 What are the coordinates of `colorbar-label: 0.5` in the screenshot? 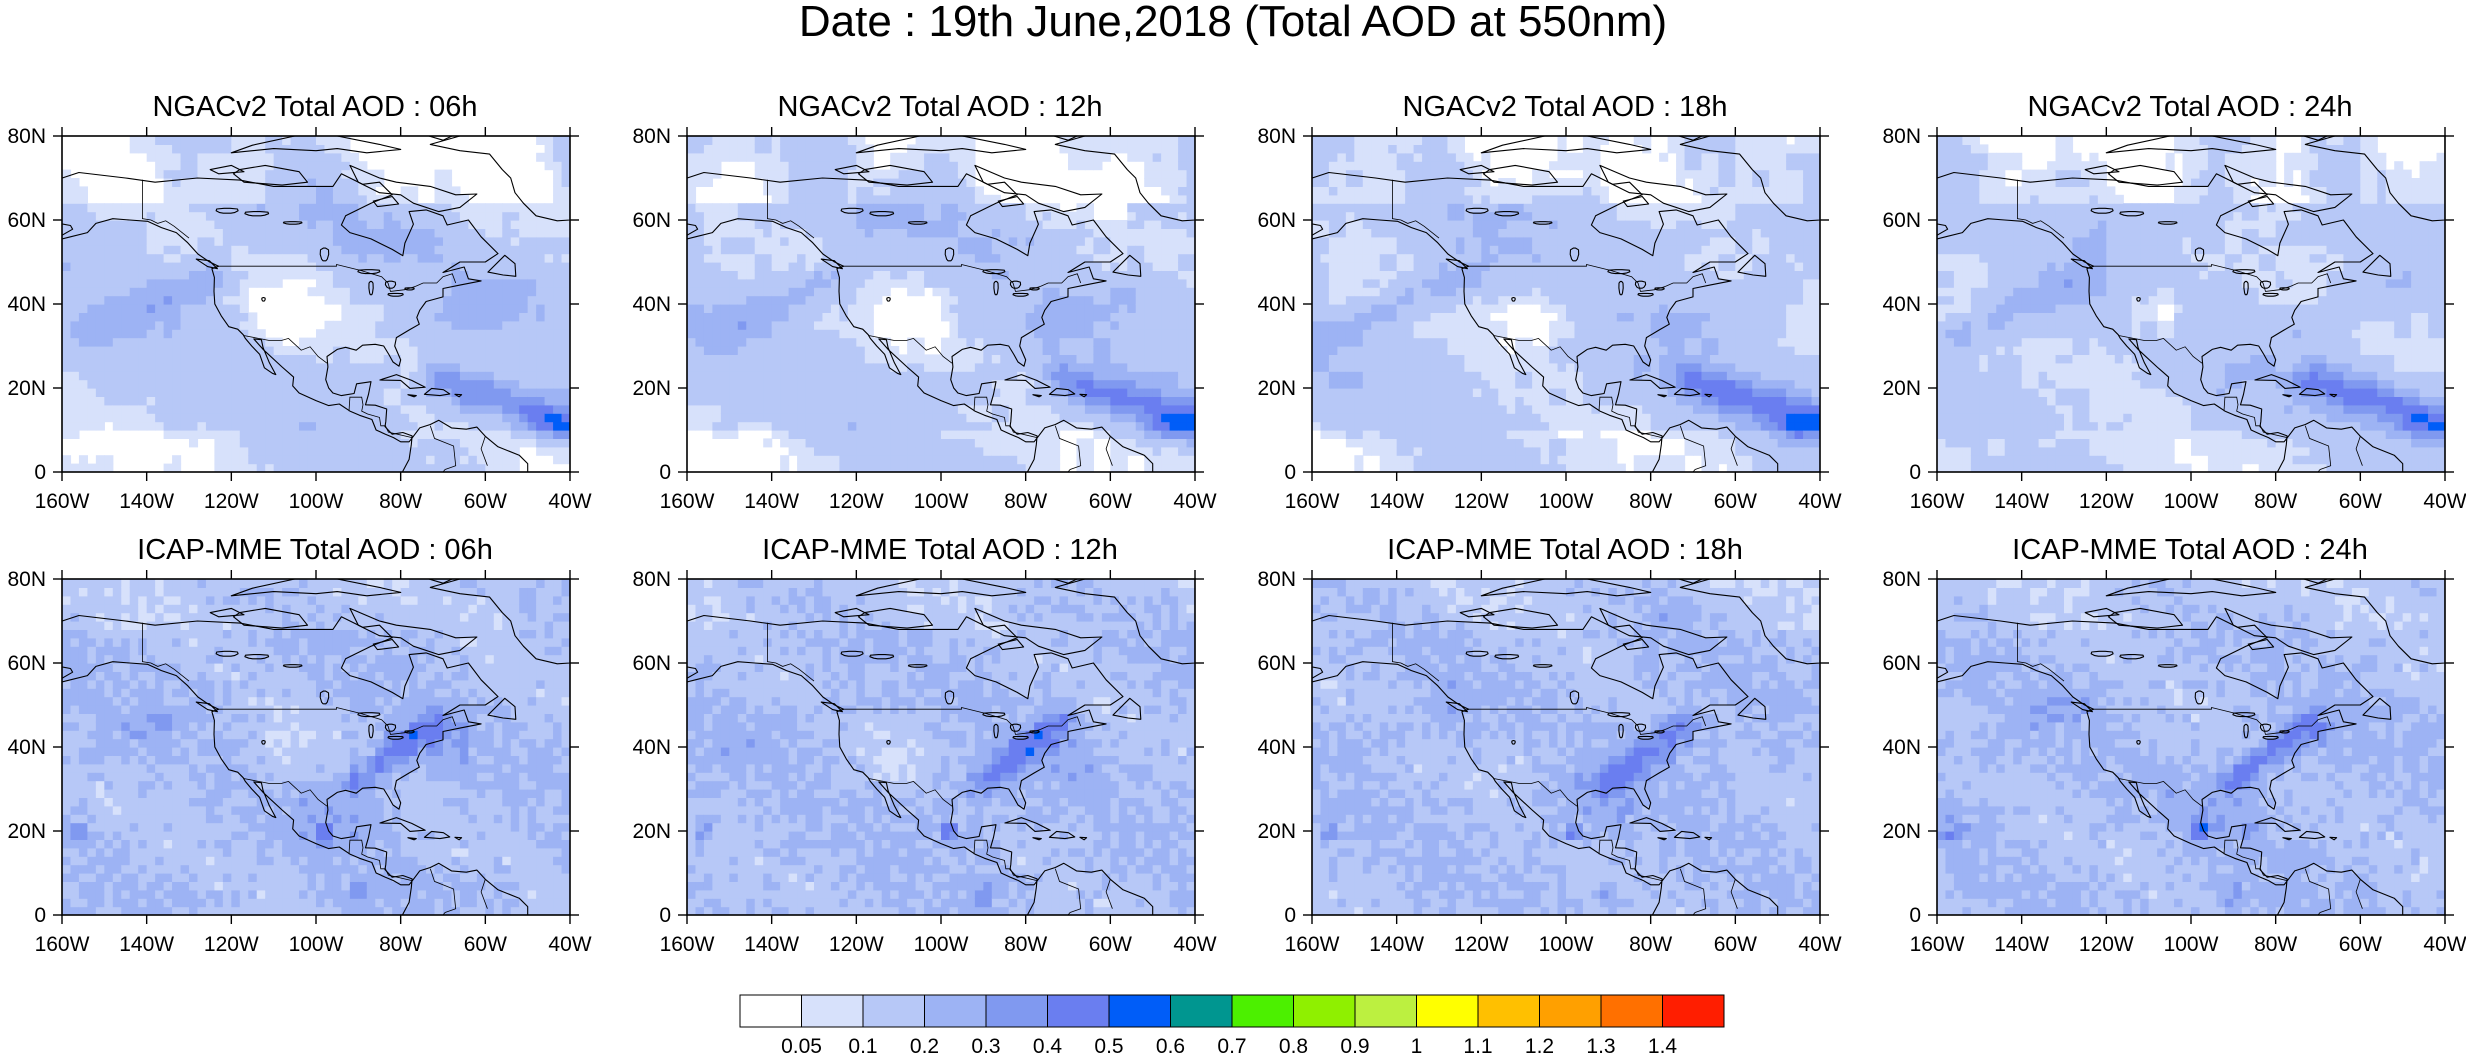 It's located at (1108, 1045).